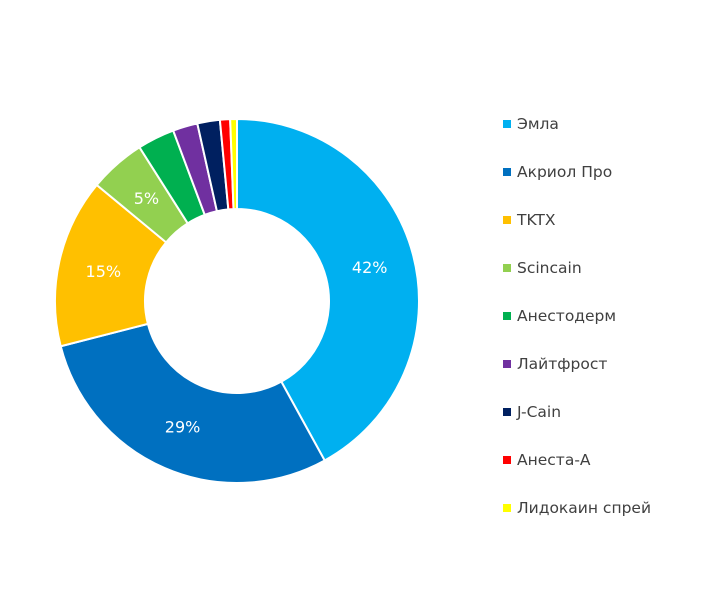  I want to click on legend-label: TKTX, so click(536, 220).